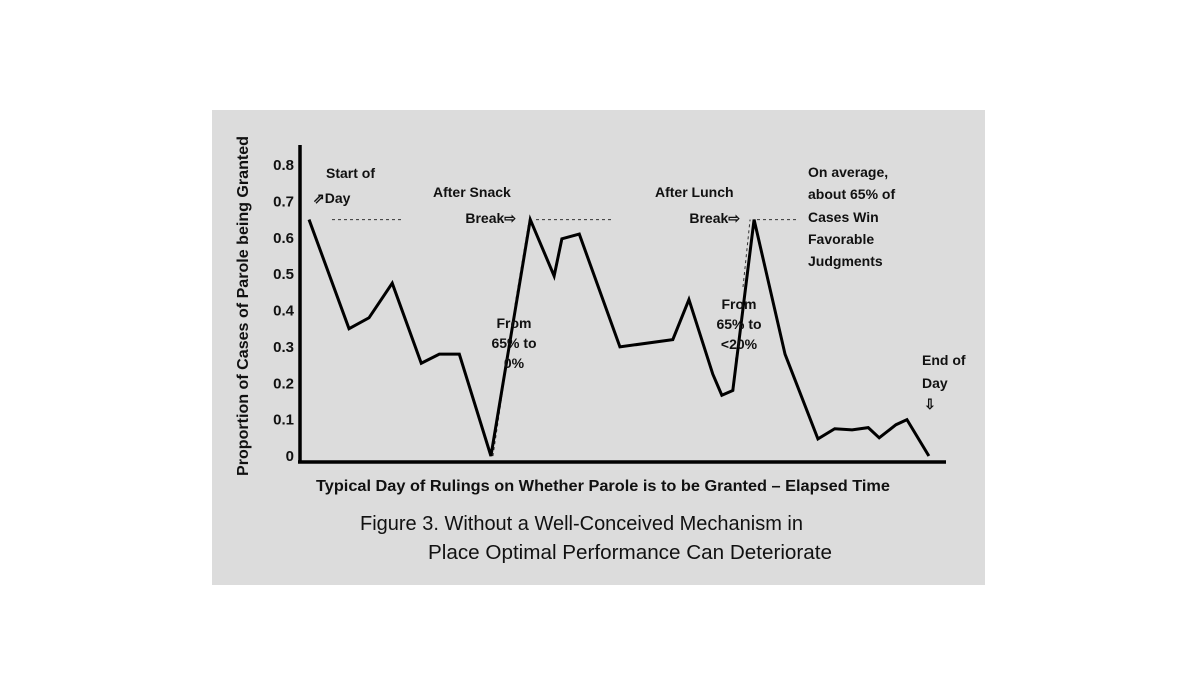 The width and height of the screenshot is (1200, 675). Describe the element at coordinates (694, 192) in the screenshot. I see `annotation-text: After Lunch` at that location.